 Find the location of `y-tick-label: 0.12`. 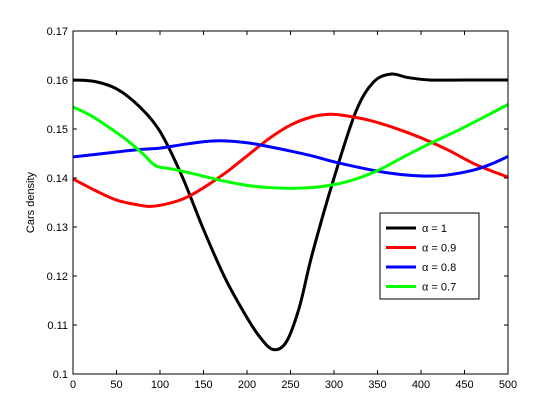

y-tick-label: 0.12 is located at coordinates (57, 277).